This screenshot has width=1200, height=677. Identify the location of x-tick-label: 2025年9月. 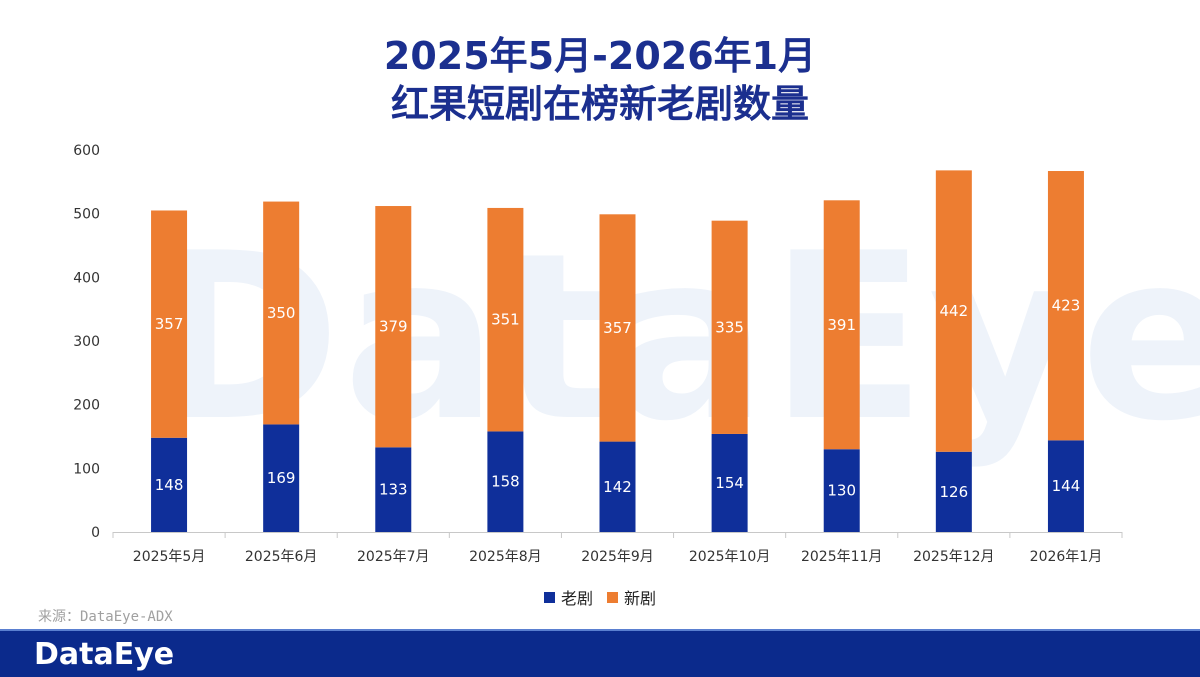
(617, 557).